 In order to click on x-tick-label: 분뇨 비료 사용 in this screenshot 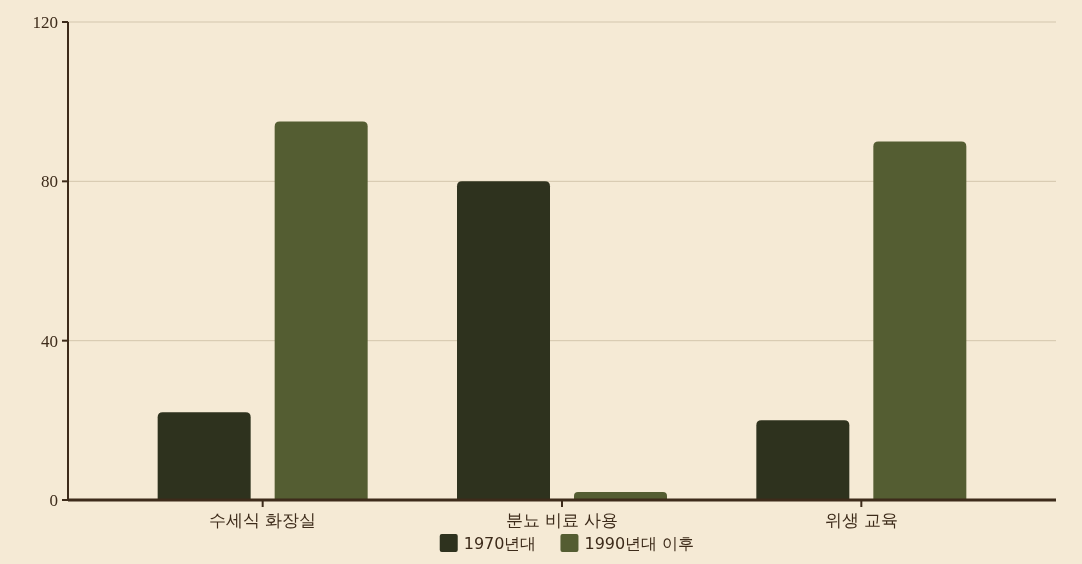, I will do `click(562, 520)`.